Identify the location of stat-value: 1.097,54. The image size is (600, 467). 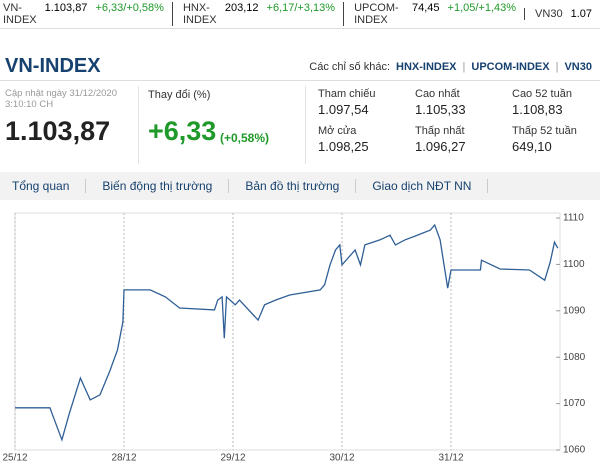
(343, 109).